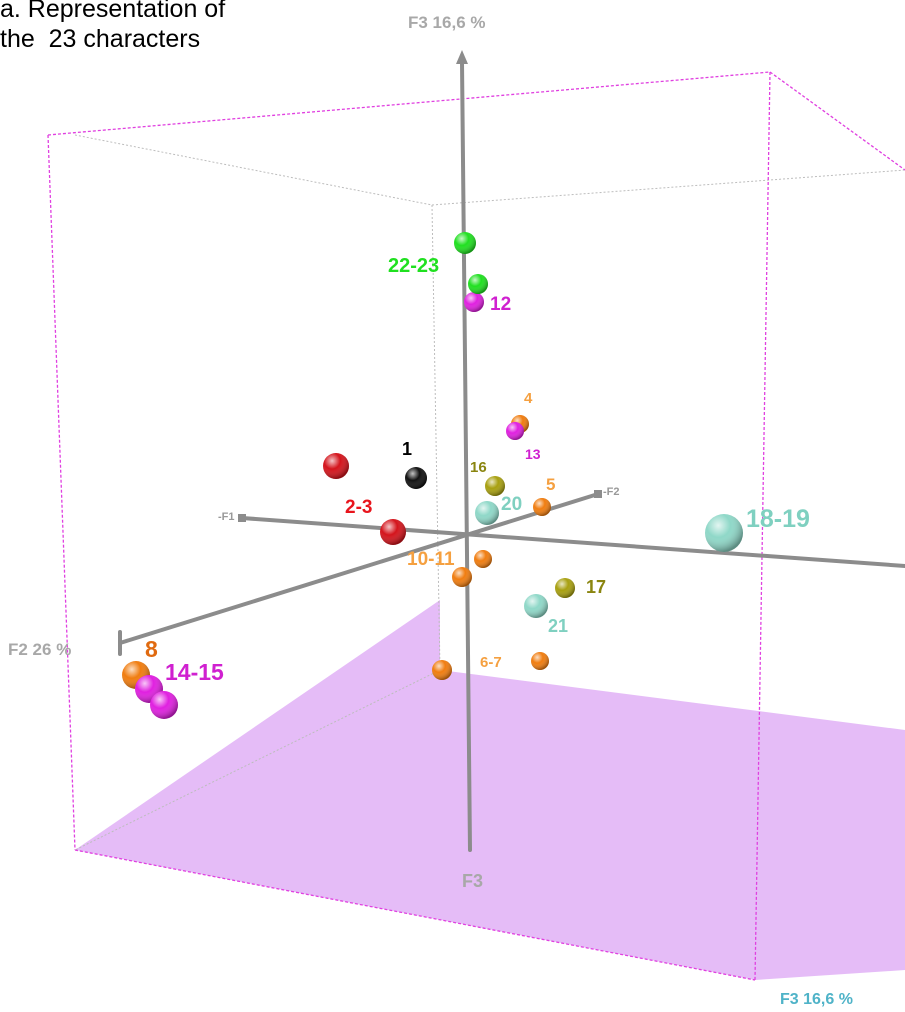 The height and width of the screenshot is (1012, 905). Describe the element at coordinates (431, 559) in the screenshot. I see `point-label-10-11: 10-11` at that location.